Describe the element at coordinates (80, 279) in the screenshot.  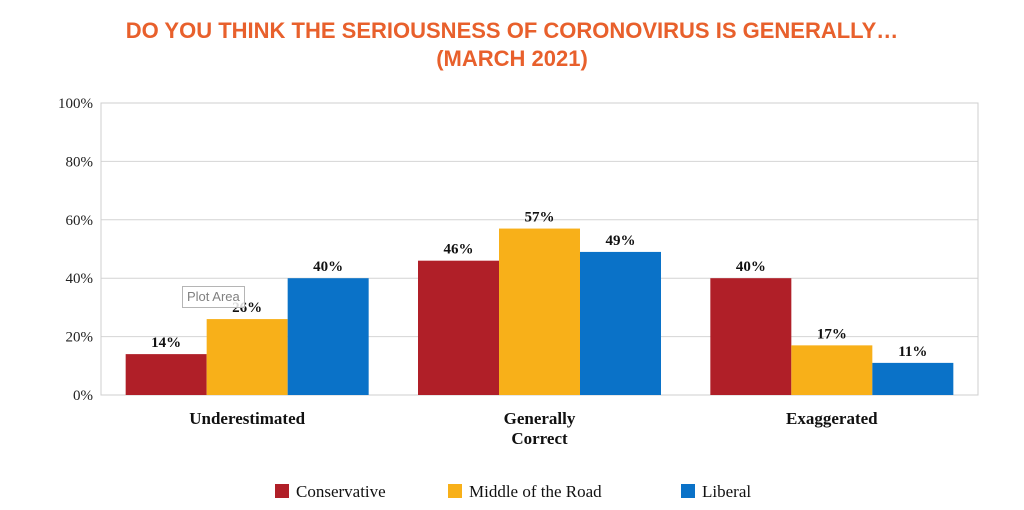
I see `y-tick-label: 40%` at that location.